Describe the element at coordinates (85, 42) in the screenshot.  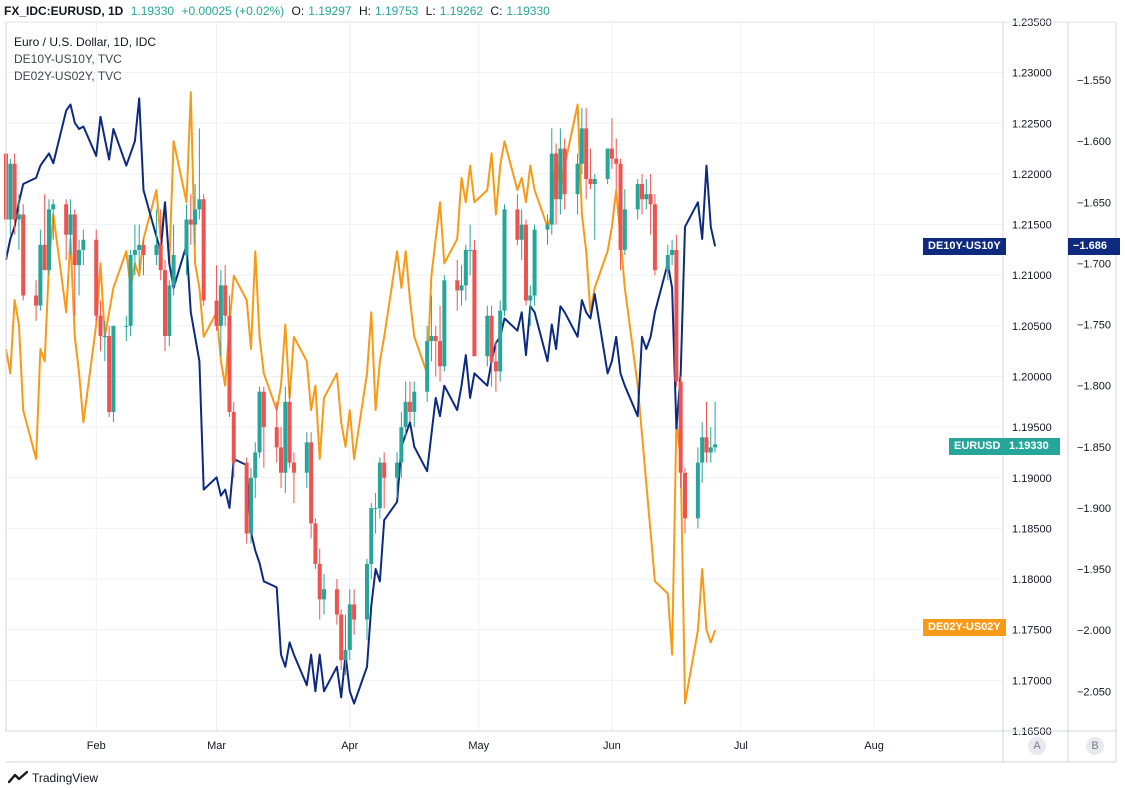
I see `legend-main-series: Euro / U.S. Dollar, 1D, IDC` at that location.